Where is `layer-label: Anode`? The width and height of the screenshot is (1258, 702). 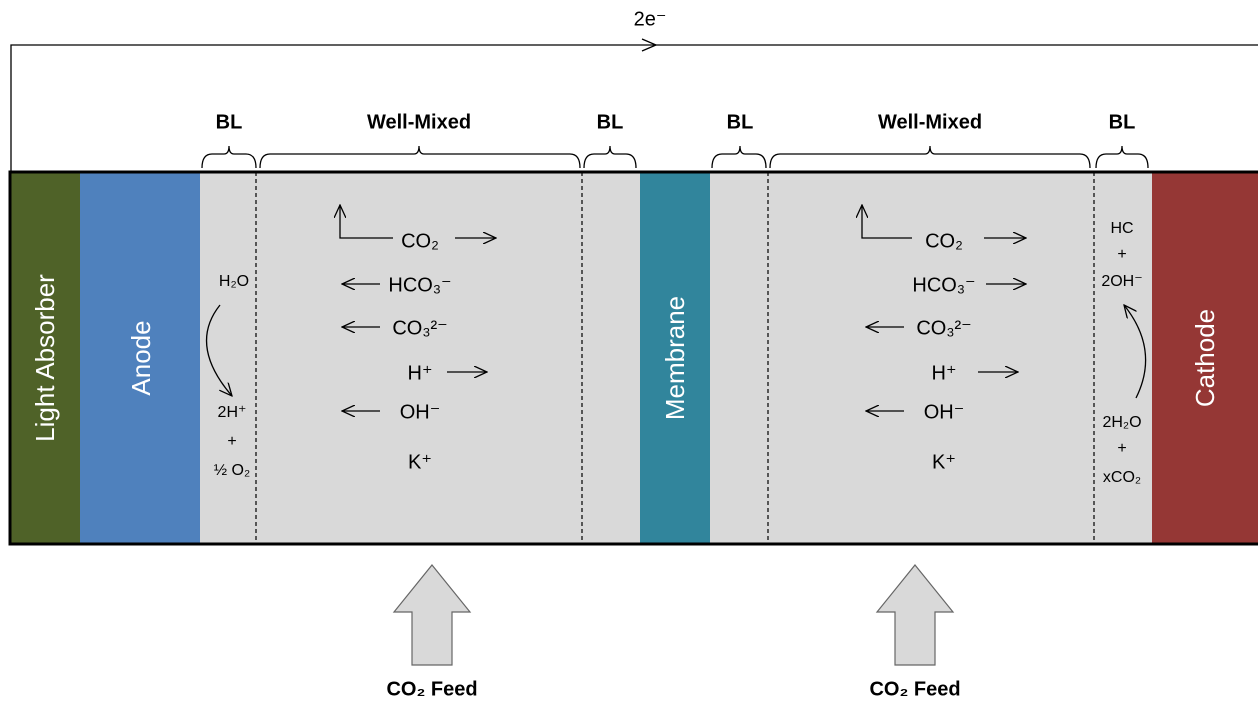
layer-label: Anode is located at coordinates (141, 357).